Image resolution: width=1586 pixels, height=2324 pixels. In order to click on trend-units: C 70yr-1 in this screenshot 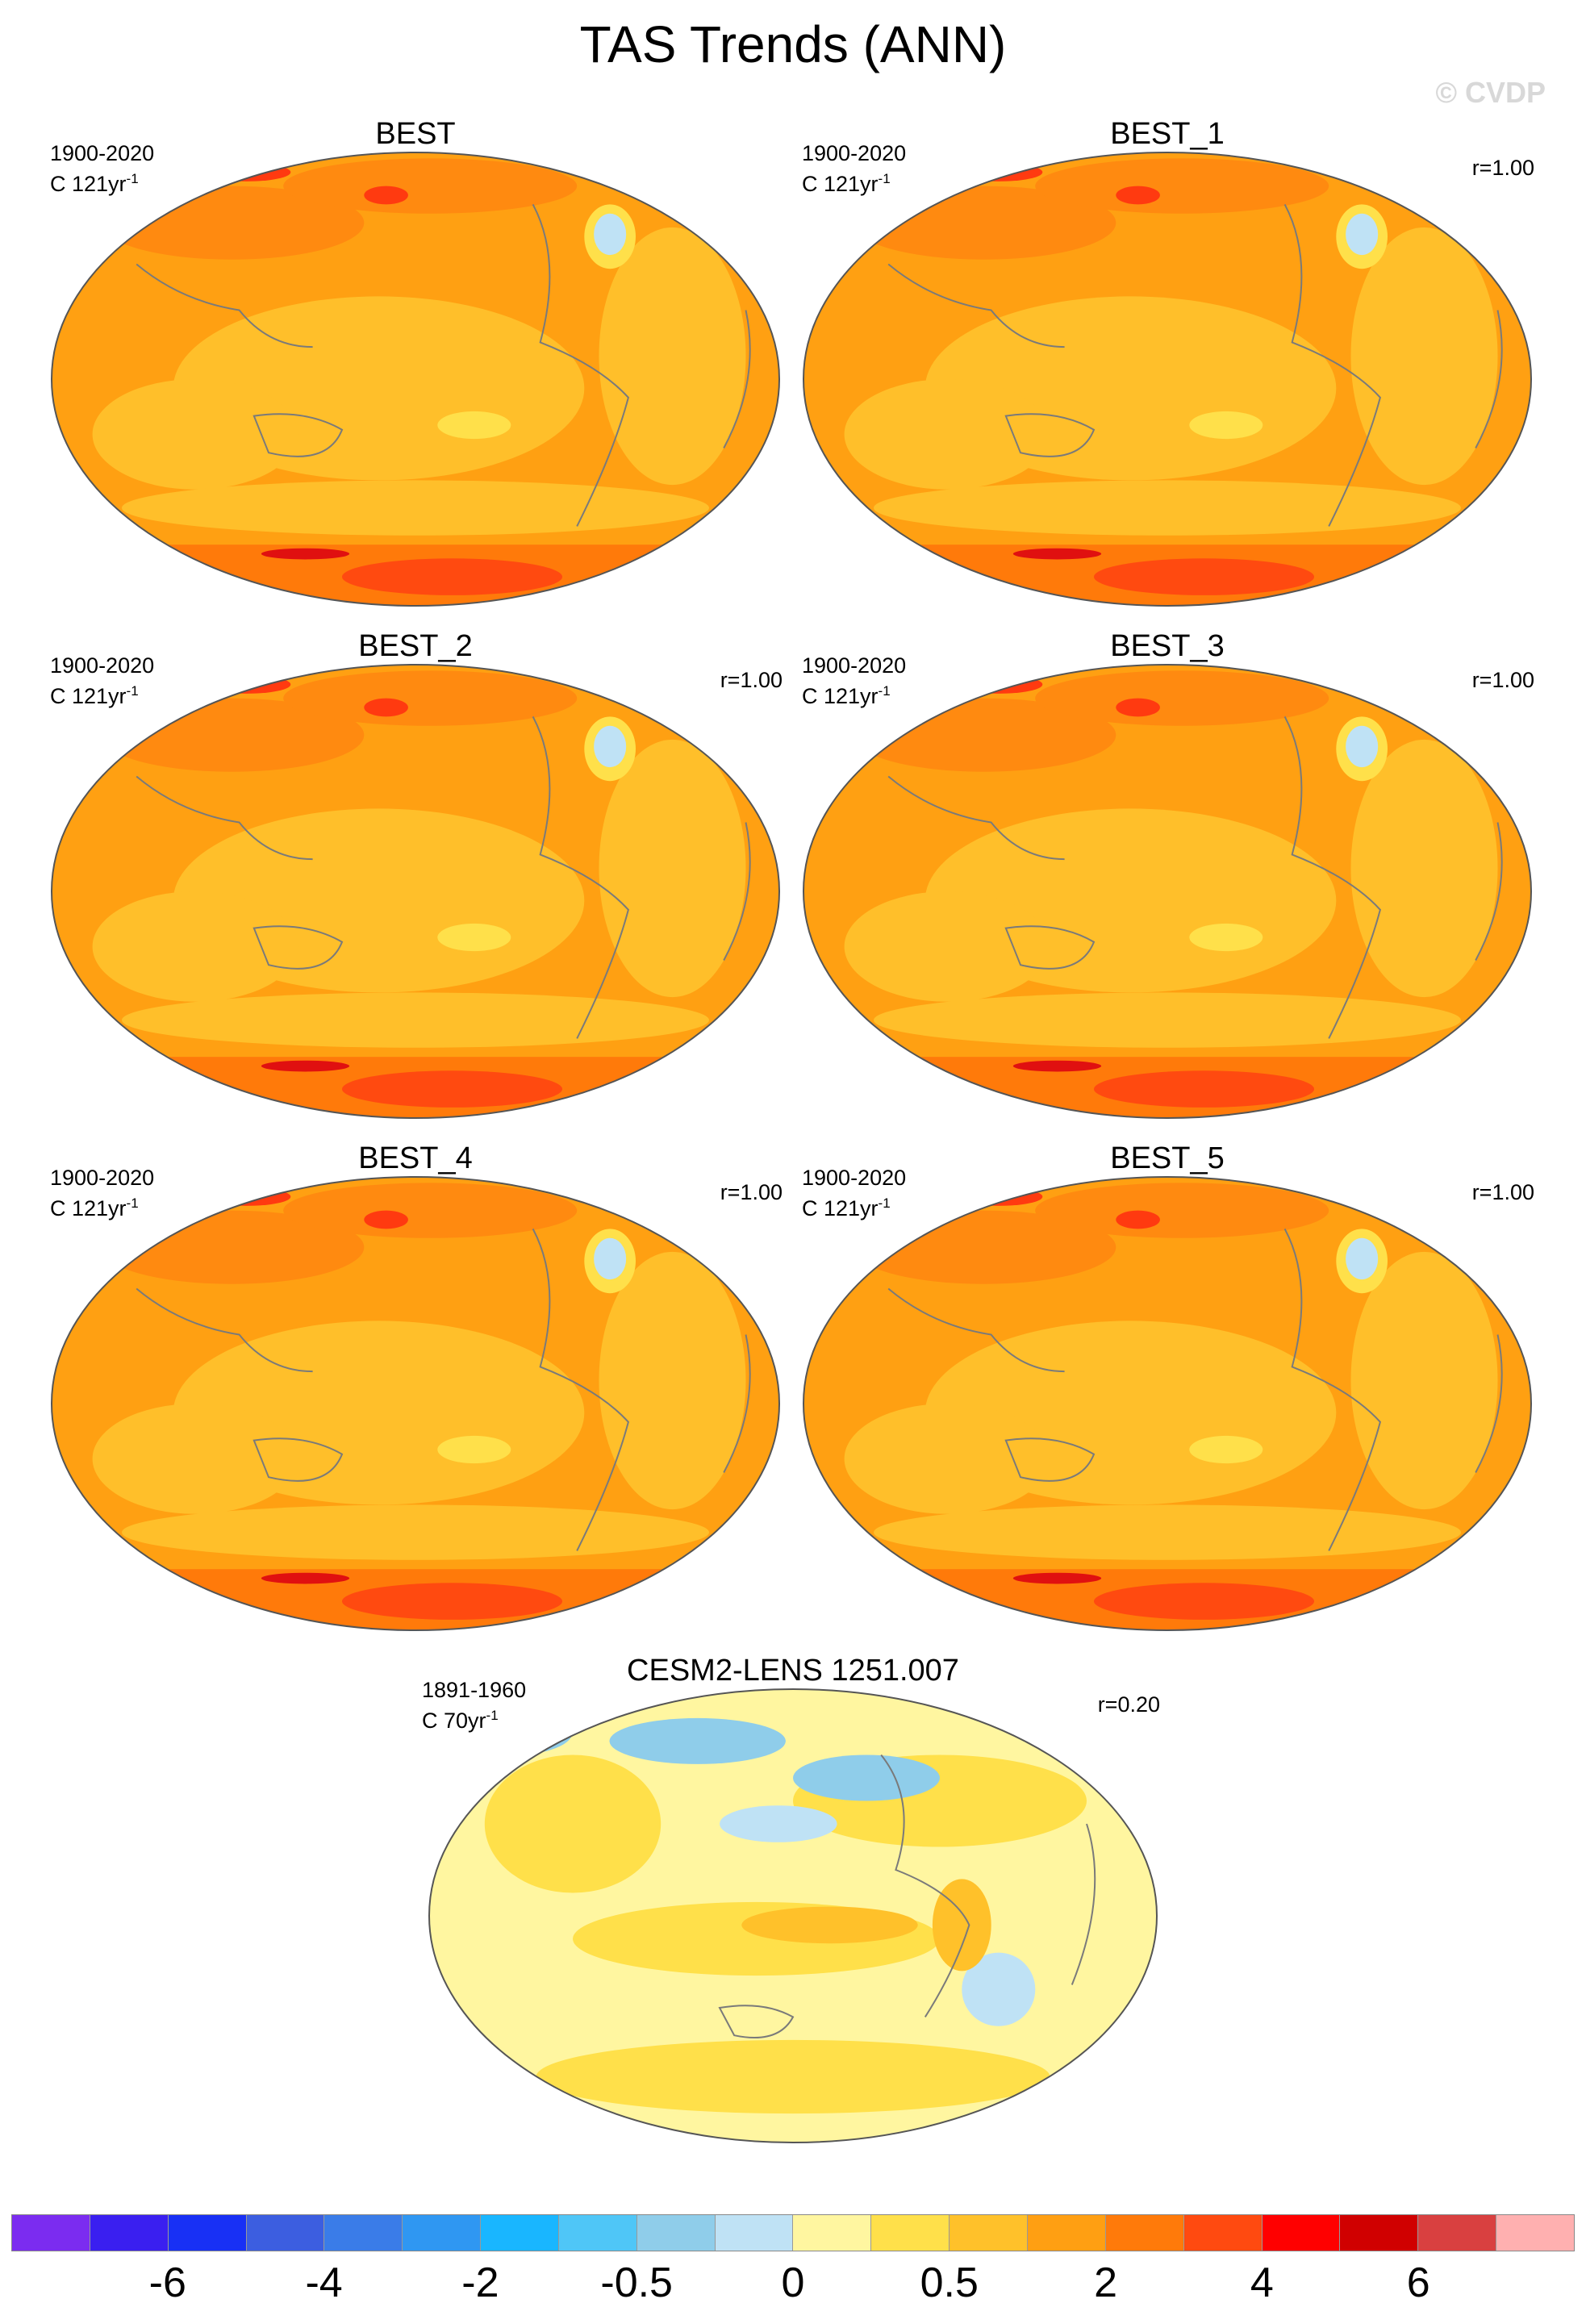, I will do `click(474, 1718)`.